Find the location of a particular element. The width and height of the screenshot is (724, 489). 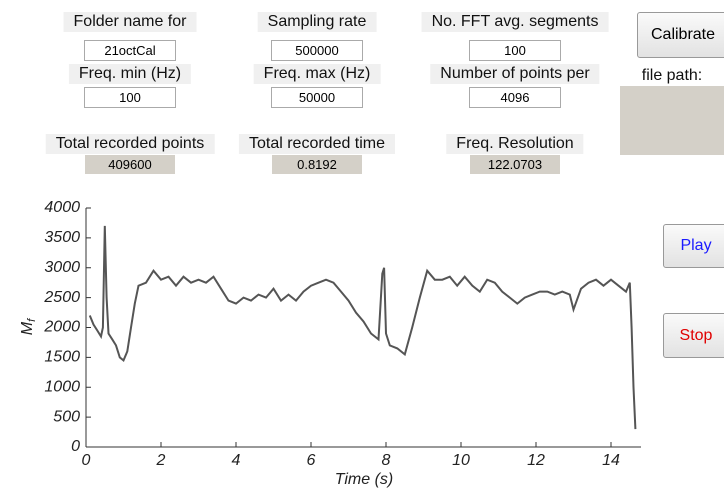

y-label-main: M is located at coordinates (27, 328).